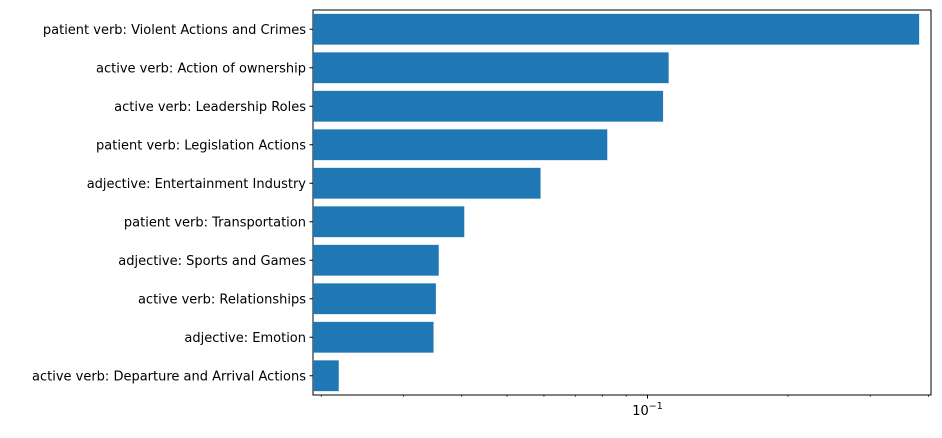  What do you see at coordinates (245, 338) in the screenshot?
I see `y-tick-label: adjective: Emotion` at bounding box center [245, 338].